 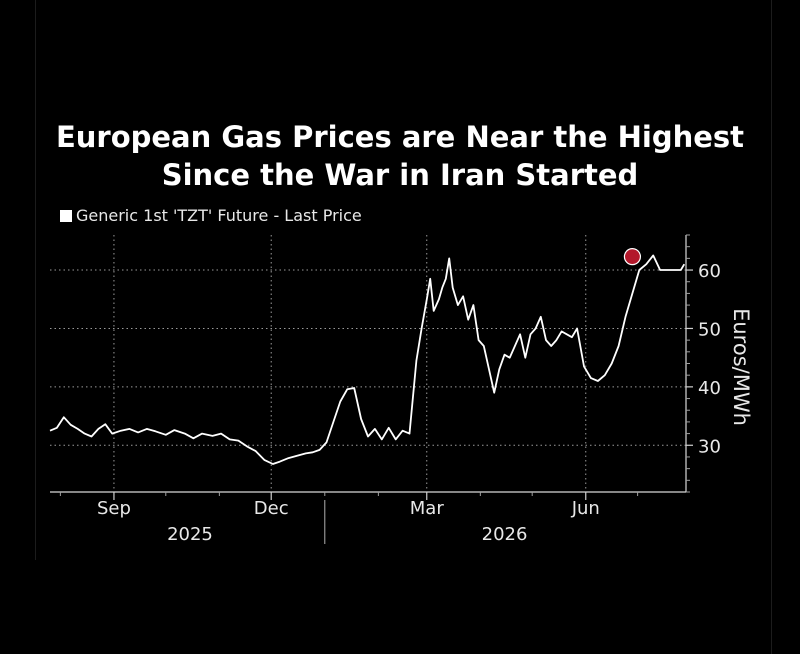 What do you see at coordinates (190, 534) in the screenshot?
I see `year-label-2025: 2025` at bounding box center [190, 534].